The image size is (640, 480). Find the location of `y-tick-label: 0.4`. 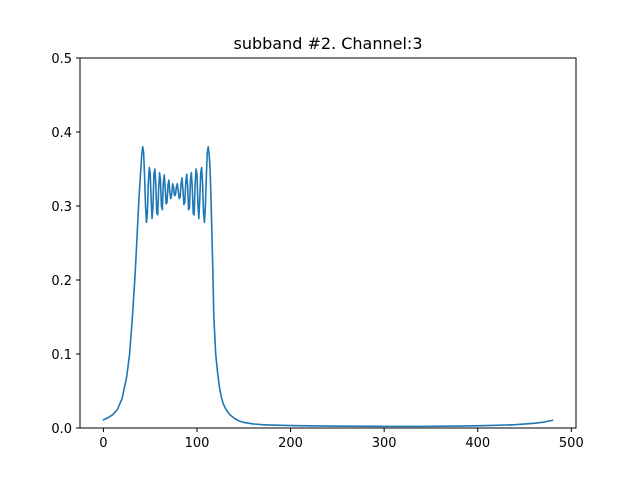

y-tick-label: 0.4 is located at coordinates (61, 133).